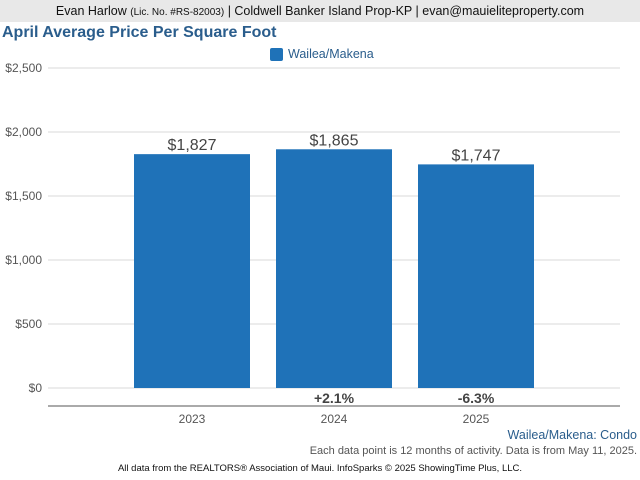 The width and height of the screenshot is (640, 480). What do you see at coordinates (91, 11) in the screenshot?
I see `agent-name: Evan Harlow` at bounding box center [91, 11].